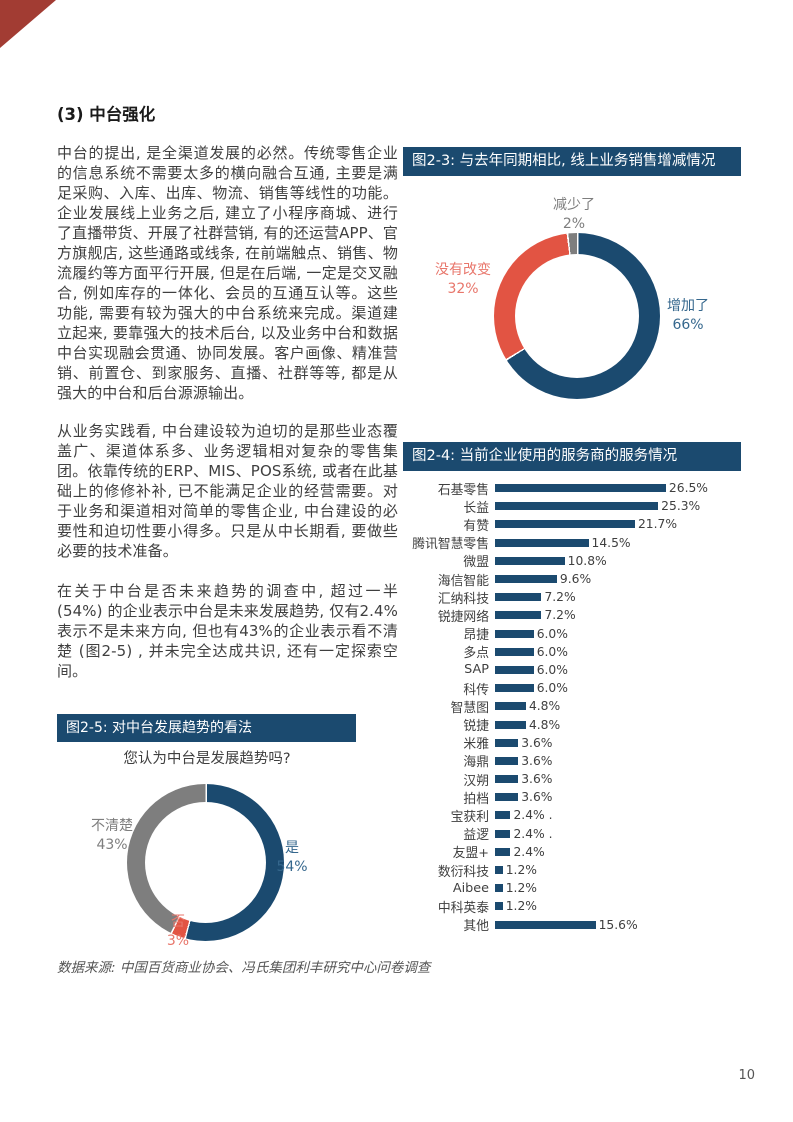 The width and height of the screenshot is (793, 1122). Describe the element at coordinates (469, 708) in the screenshot. I see `bar-category-label: 智慧图` at that location.